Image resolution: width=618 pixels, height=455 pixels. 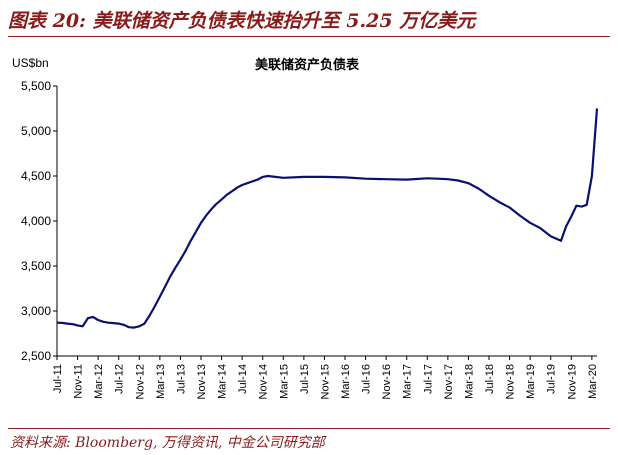 I want to click on x-tick-label: Nov-15, so click(x=325, y=381).